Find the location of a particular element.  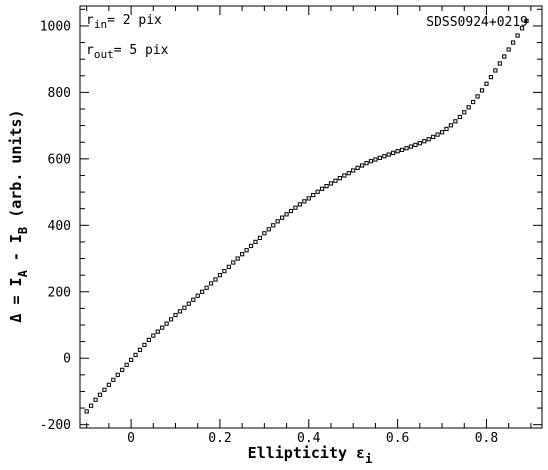

y-tick-label: 200 is located at coordinates (59, 292).